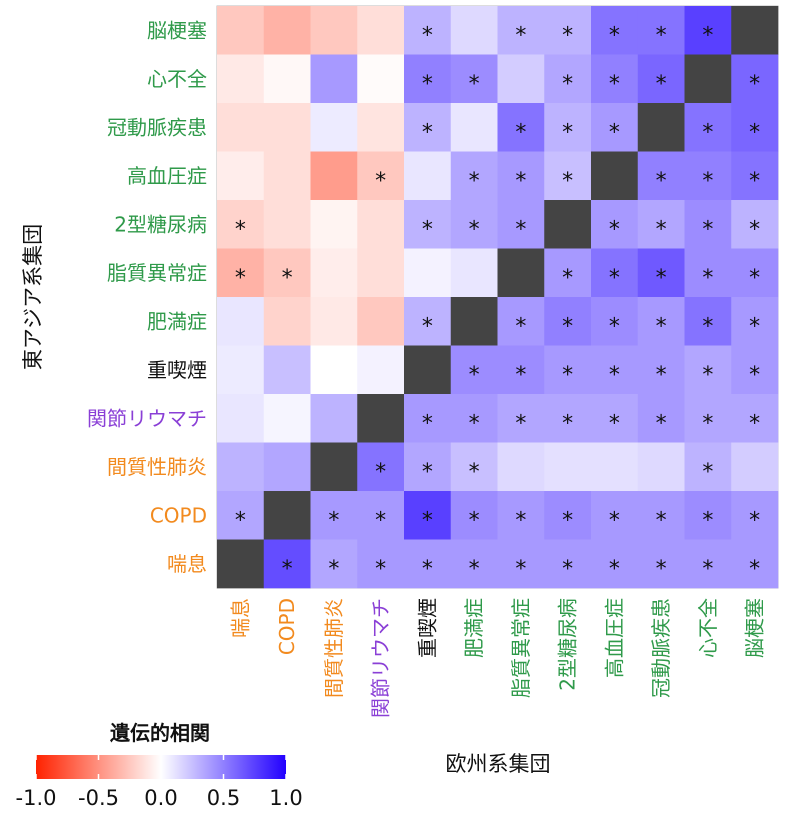 This screenshot has height=816, width=805. Describe the element at coordinates (187, 564) in the screenshot. I see `y-tick-label: 喘息` at that location.